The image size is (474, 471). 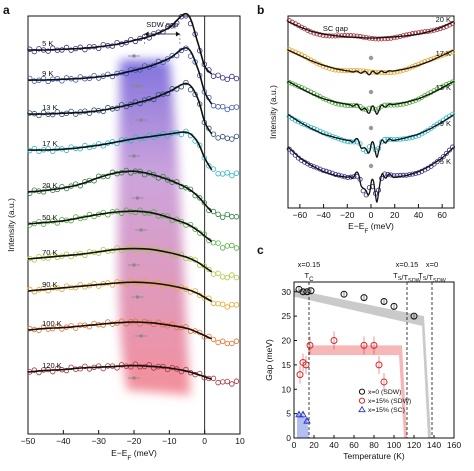 I want to click on temp-label-17K: 17 K, so click(x=443, y=53).